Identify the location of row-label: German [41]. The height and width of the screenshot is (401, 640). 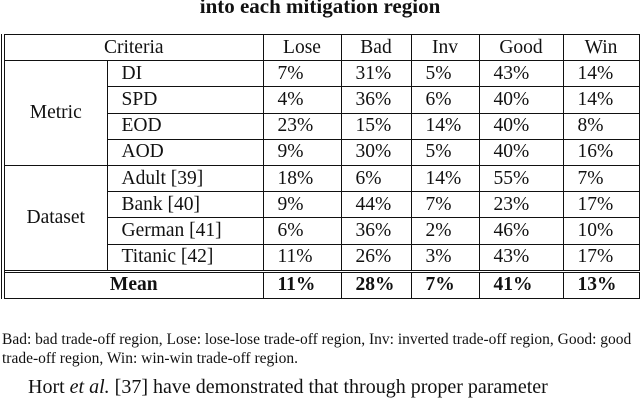
(185, 231).